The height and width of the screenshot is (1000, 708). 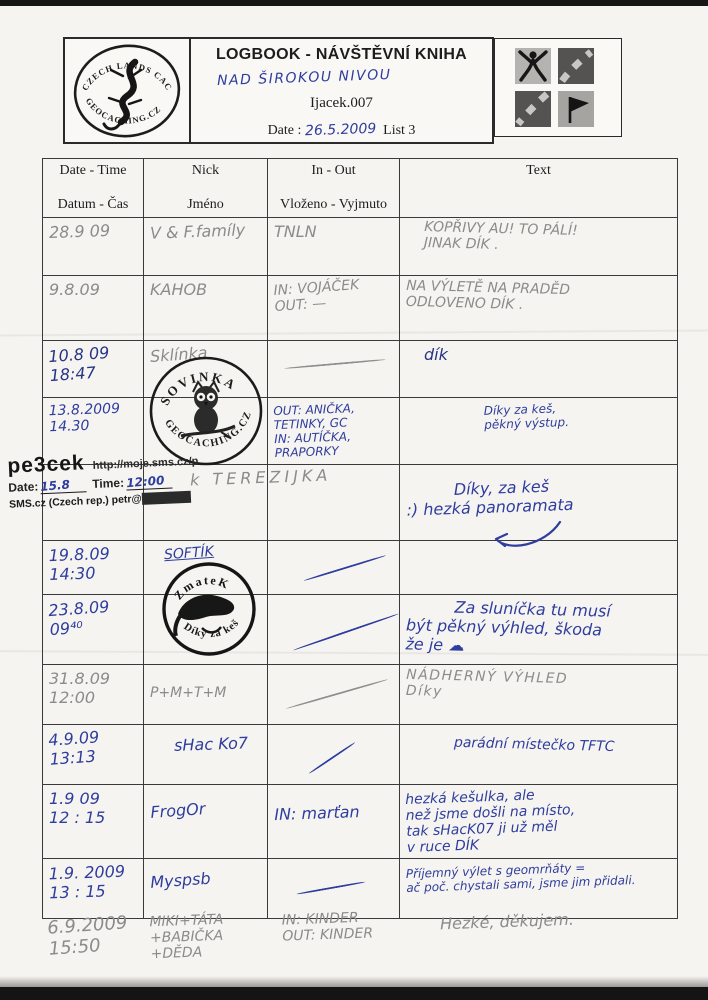 What do you see at coordinates (538, 188) in the screenshot?
I see `col-text: Text` at bounding box center [538, 188].